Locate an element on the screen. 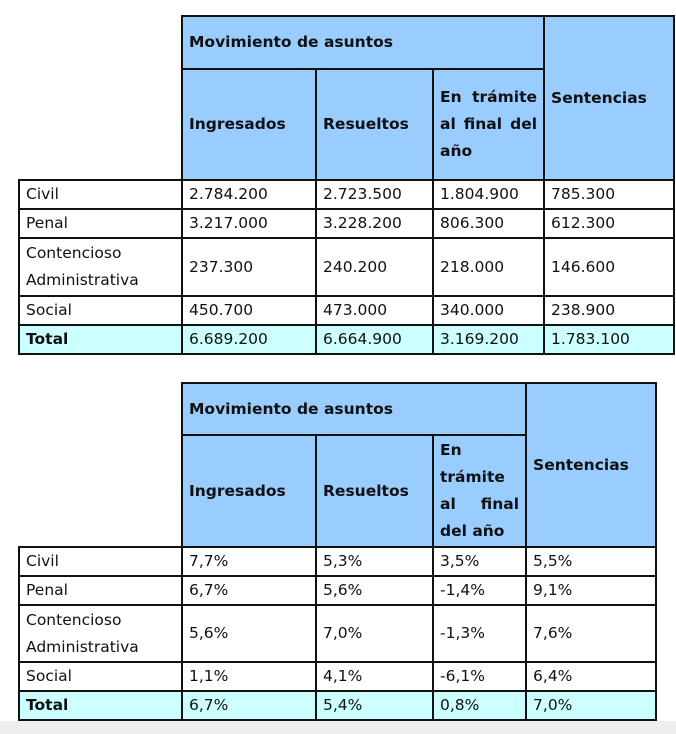  table-cell: 450.700 is located at coordinates (249, 310).